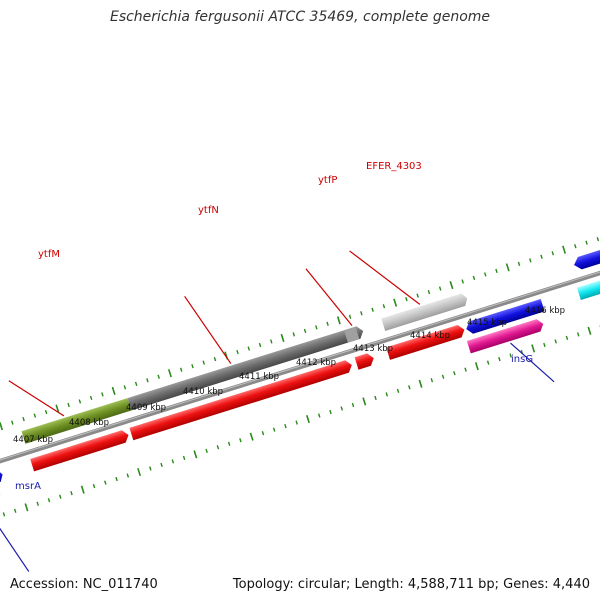 The image size is (600, 600). Describe the element at coordinates (208, 329) in the screenshot. I see `ytfN-callout` at that location.